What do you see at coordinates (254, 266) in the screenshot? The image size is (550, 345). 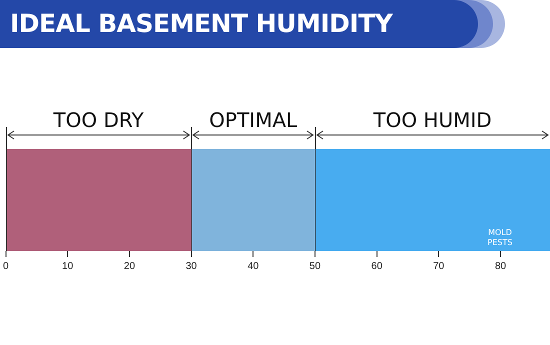 I see `x-tick-label: 40` at bounding box center [254, 266].